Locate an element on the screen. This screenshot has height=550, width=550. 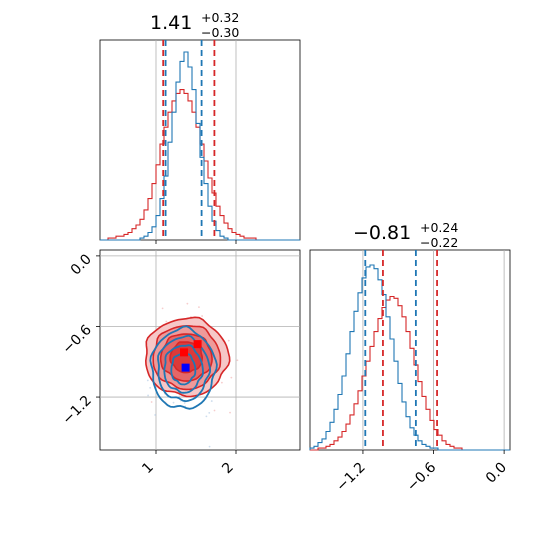
red-x-histogram is located at coordinates (200, 165).